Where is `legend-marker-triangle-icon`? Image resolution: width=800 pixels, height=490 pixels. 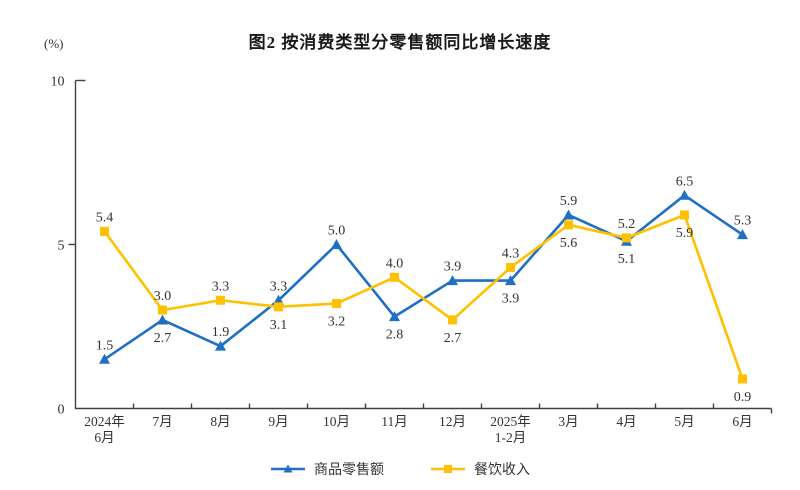
legend-marker-triangle-icon is located at coordinates (288, 468).